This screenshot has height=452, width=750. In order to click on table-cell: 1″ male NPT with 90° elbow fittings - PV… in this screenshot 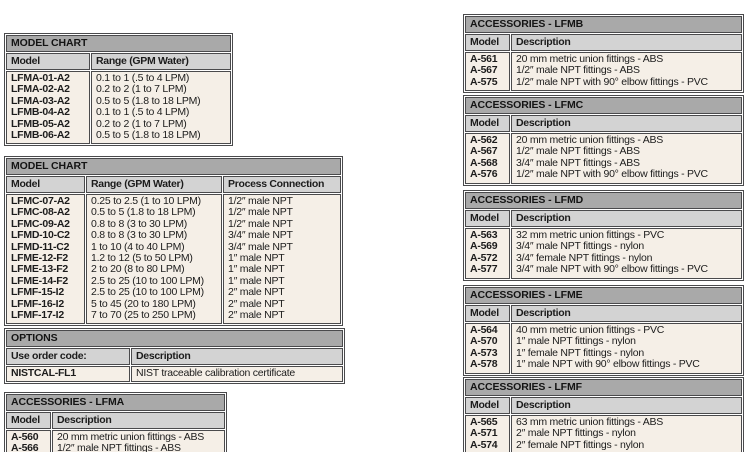, I will do `click(608, 364)`.